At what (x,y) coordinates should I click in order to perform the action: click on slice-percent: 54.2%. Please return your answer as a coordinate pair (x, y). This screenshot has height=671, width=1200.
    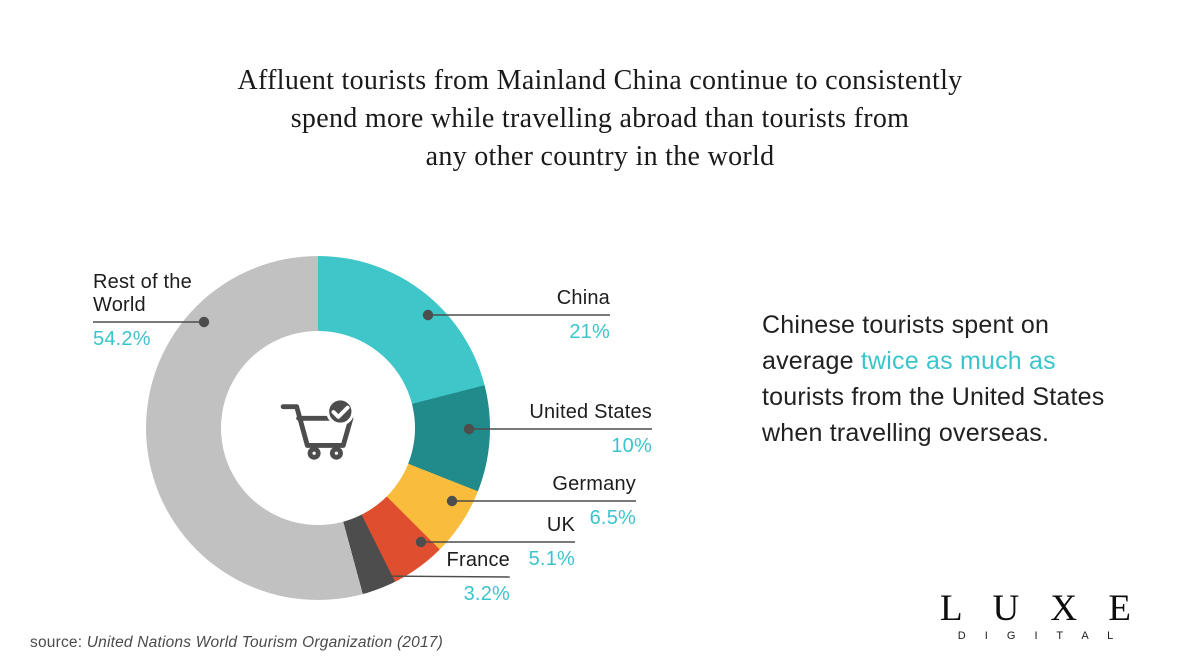
    Looking at the image, I should click on (122, 339).